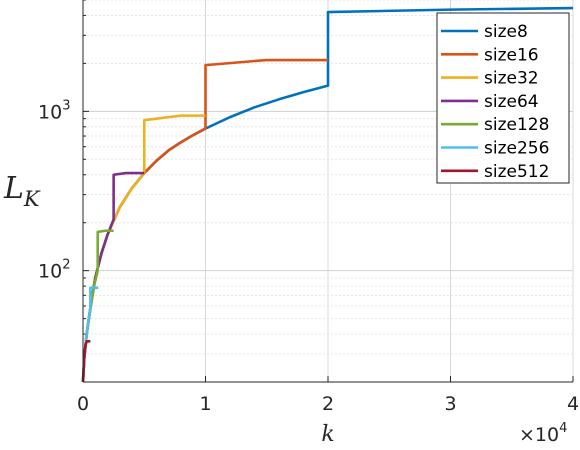 This screenshot has width=580, height=450. What do you see at coordinates (327, 434) in the screenshot?
I see `x-axis-label: k` at bounding box center [327, 434].